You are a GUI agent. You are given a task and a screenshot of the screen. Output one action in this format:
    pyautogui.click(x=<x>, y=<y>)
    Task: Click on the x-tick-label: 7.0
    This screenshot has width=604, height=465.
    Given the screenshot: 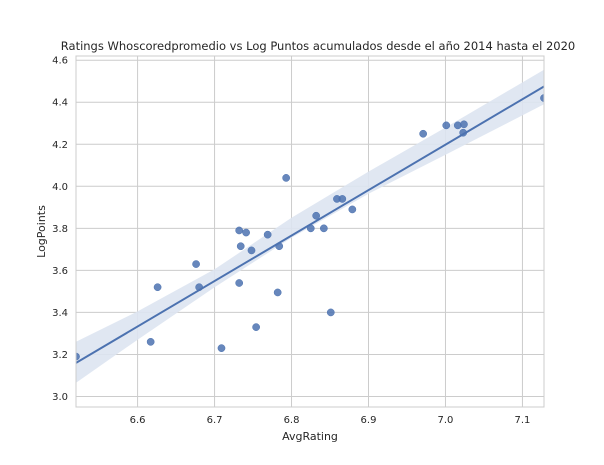 What is the action you would take?
    pyautogui.click(x=446, y=420)
    